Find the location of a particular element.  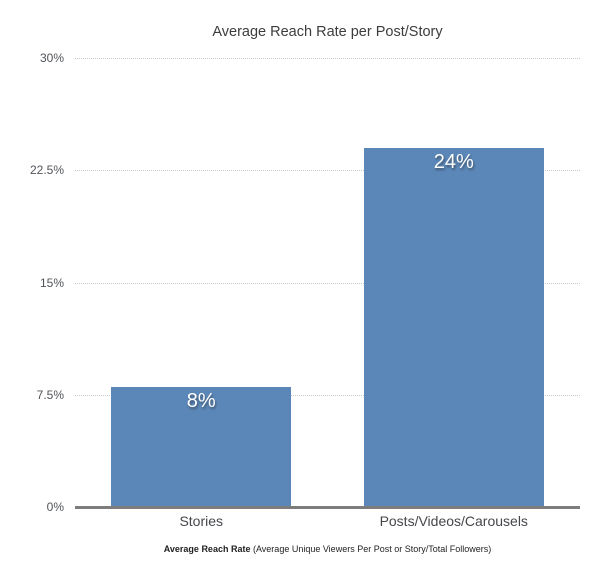

y-axis-tick-label: 0% is located at coordinates (55, 507).